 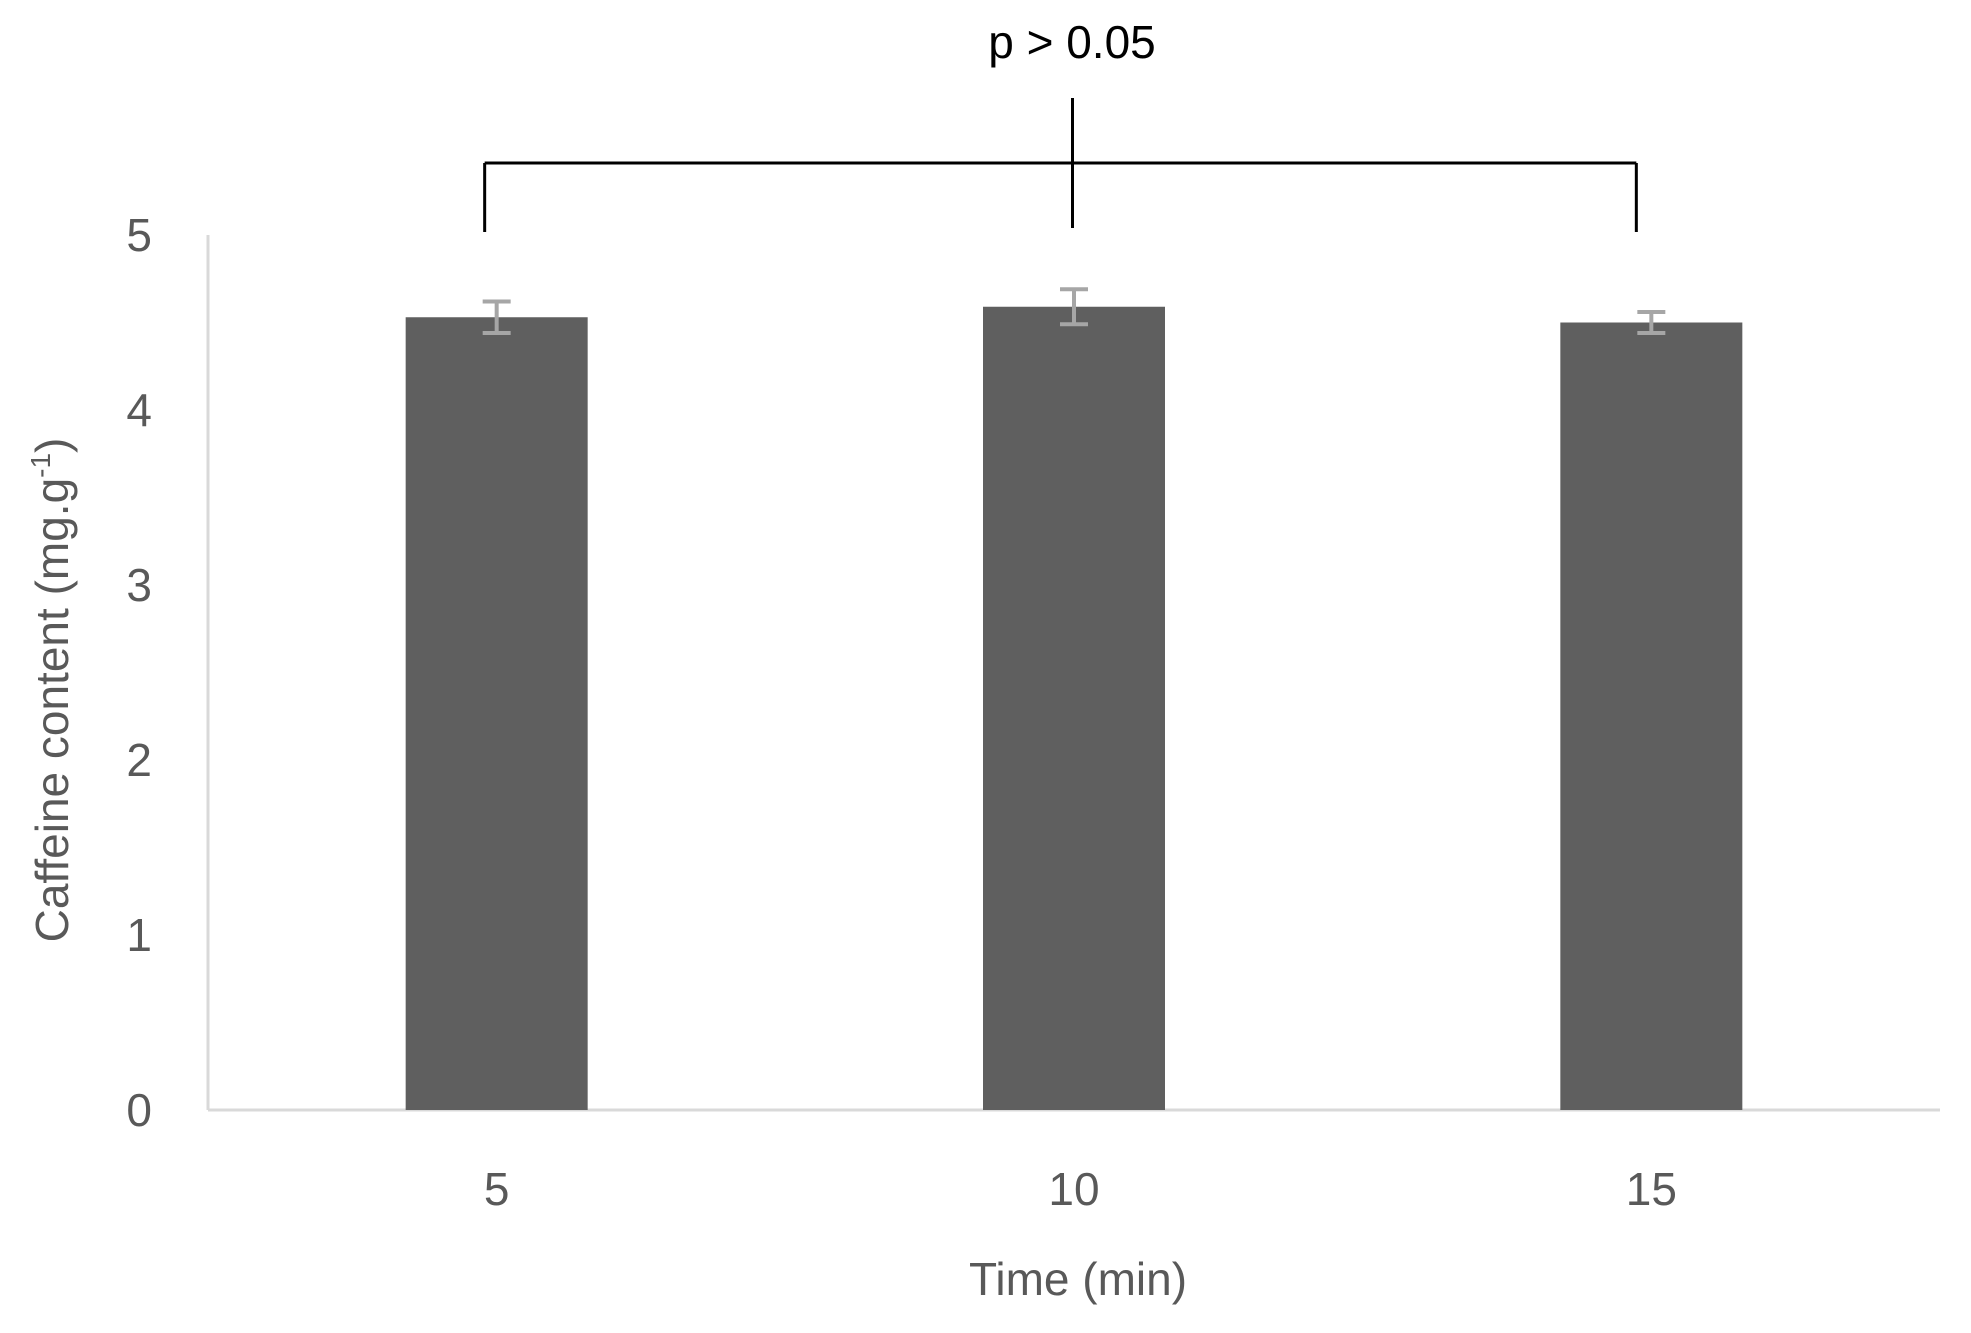 What do you see at coordinates (139, 585) in the screenshot?
I see `y-tick-label: 3` at bounding box center [139, 585].